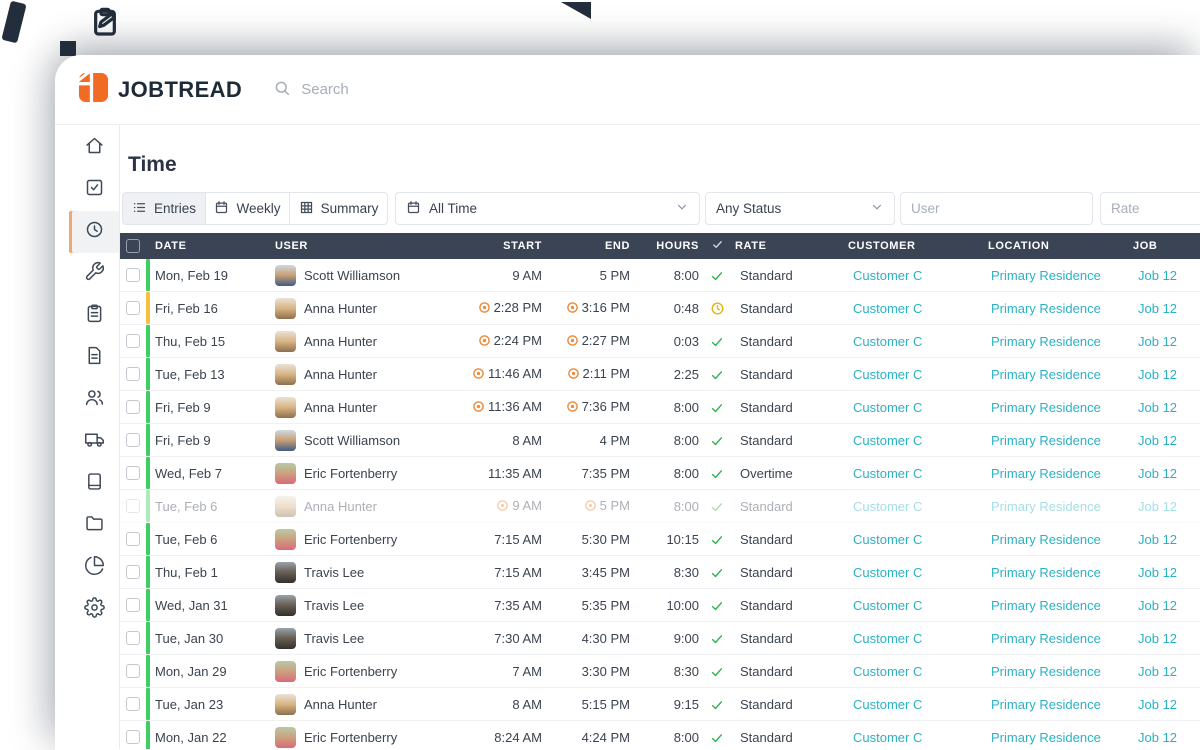 This screenshot has width=1200, height=750. I want to click on col-user: USER, so click(291, 246).